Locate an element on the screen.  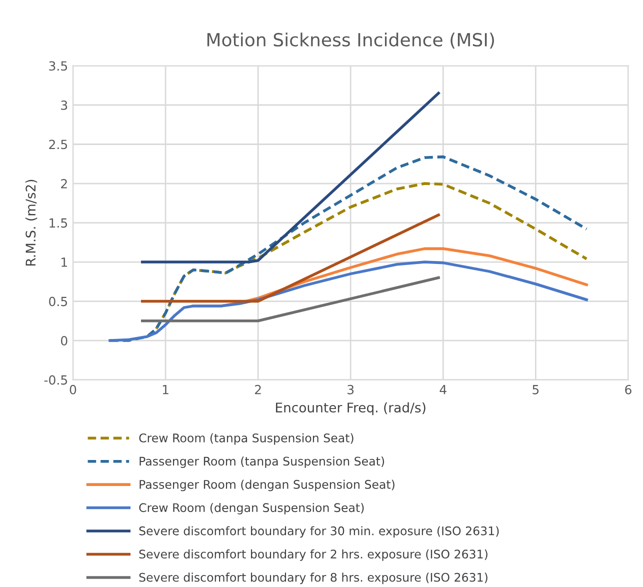
y-tick-label: 0 is located at coordinates (64, 341).